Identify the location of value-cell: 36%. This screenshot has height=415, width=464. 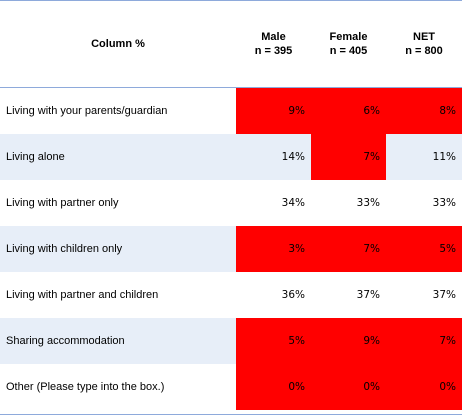
(293, 295).